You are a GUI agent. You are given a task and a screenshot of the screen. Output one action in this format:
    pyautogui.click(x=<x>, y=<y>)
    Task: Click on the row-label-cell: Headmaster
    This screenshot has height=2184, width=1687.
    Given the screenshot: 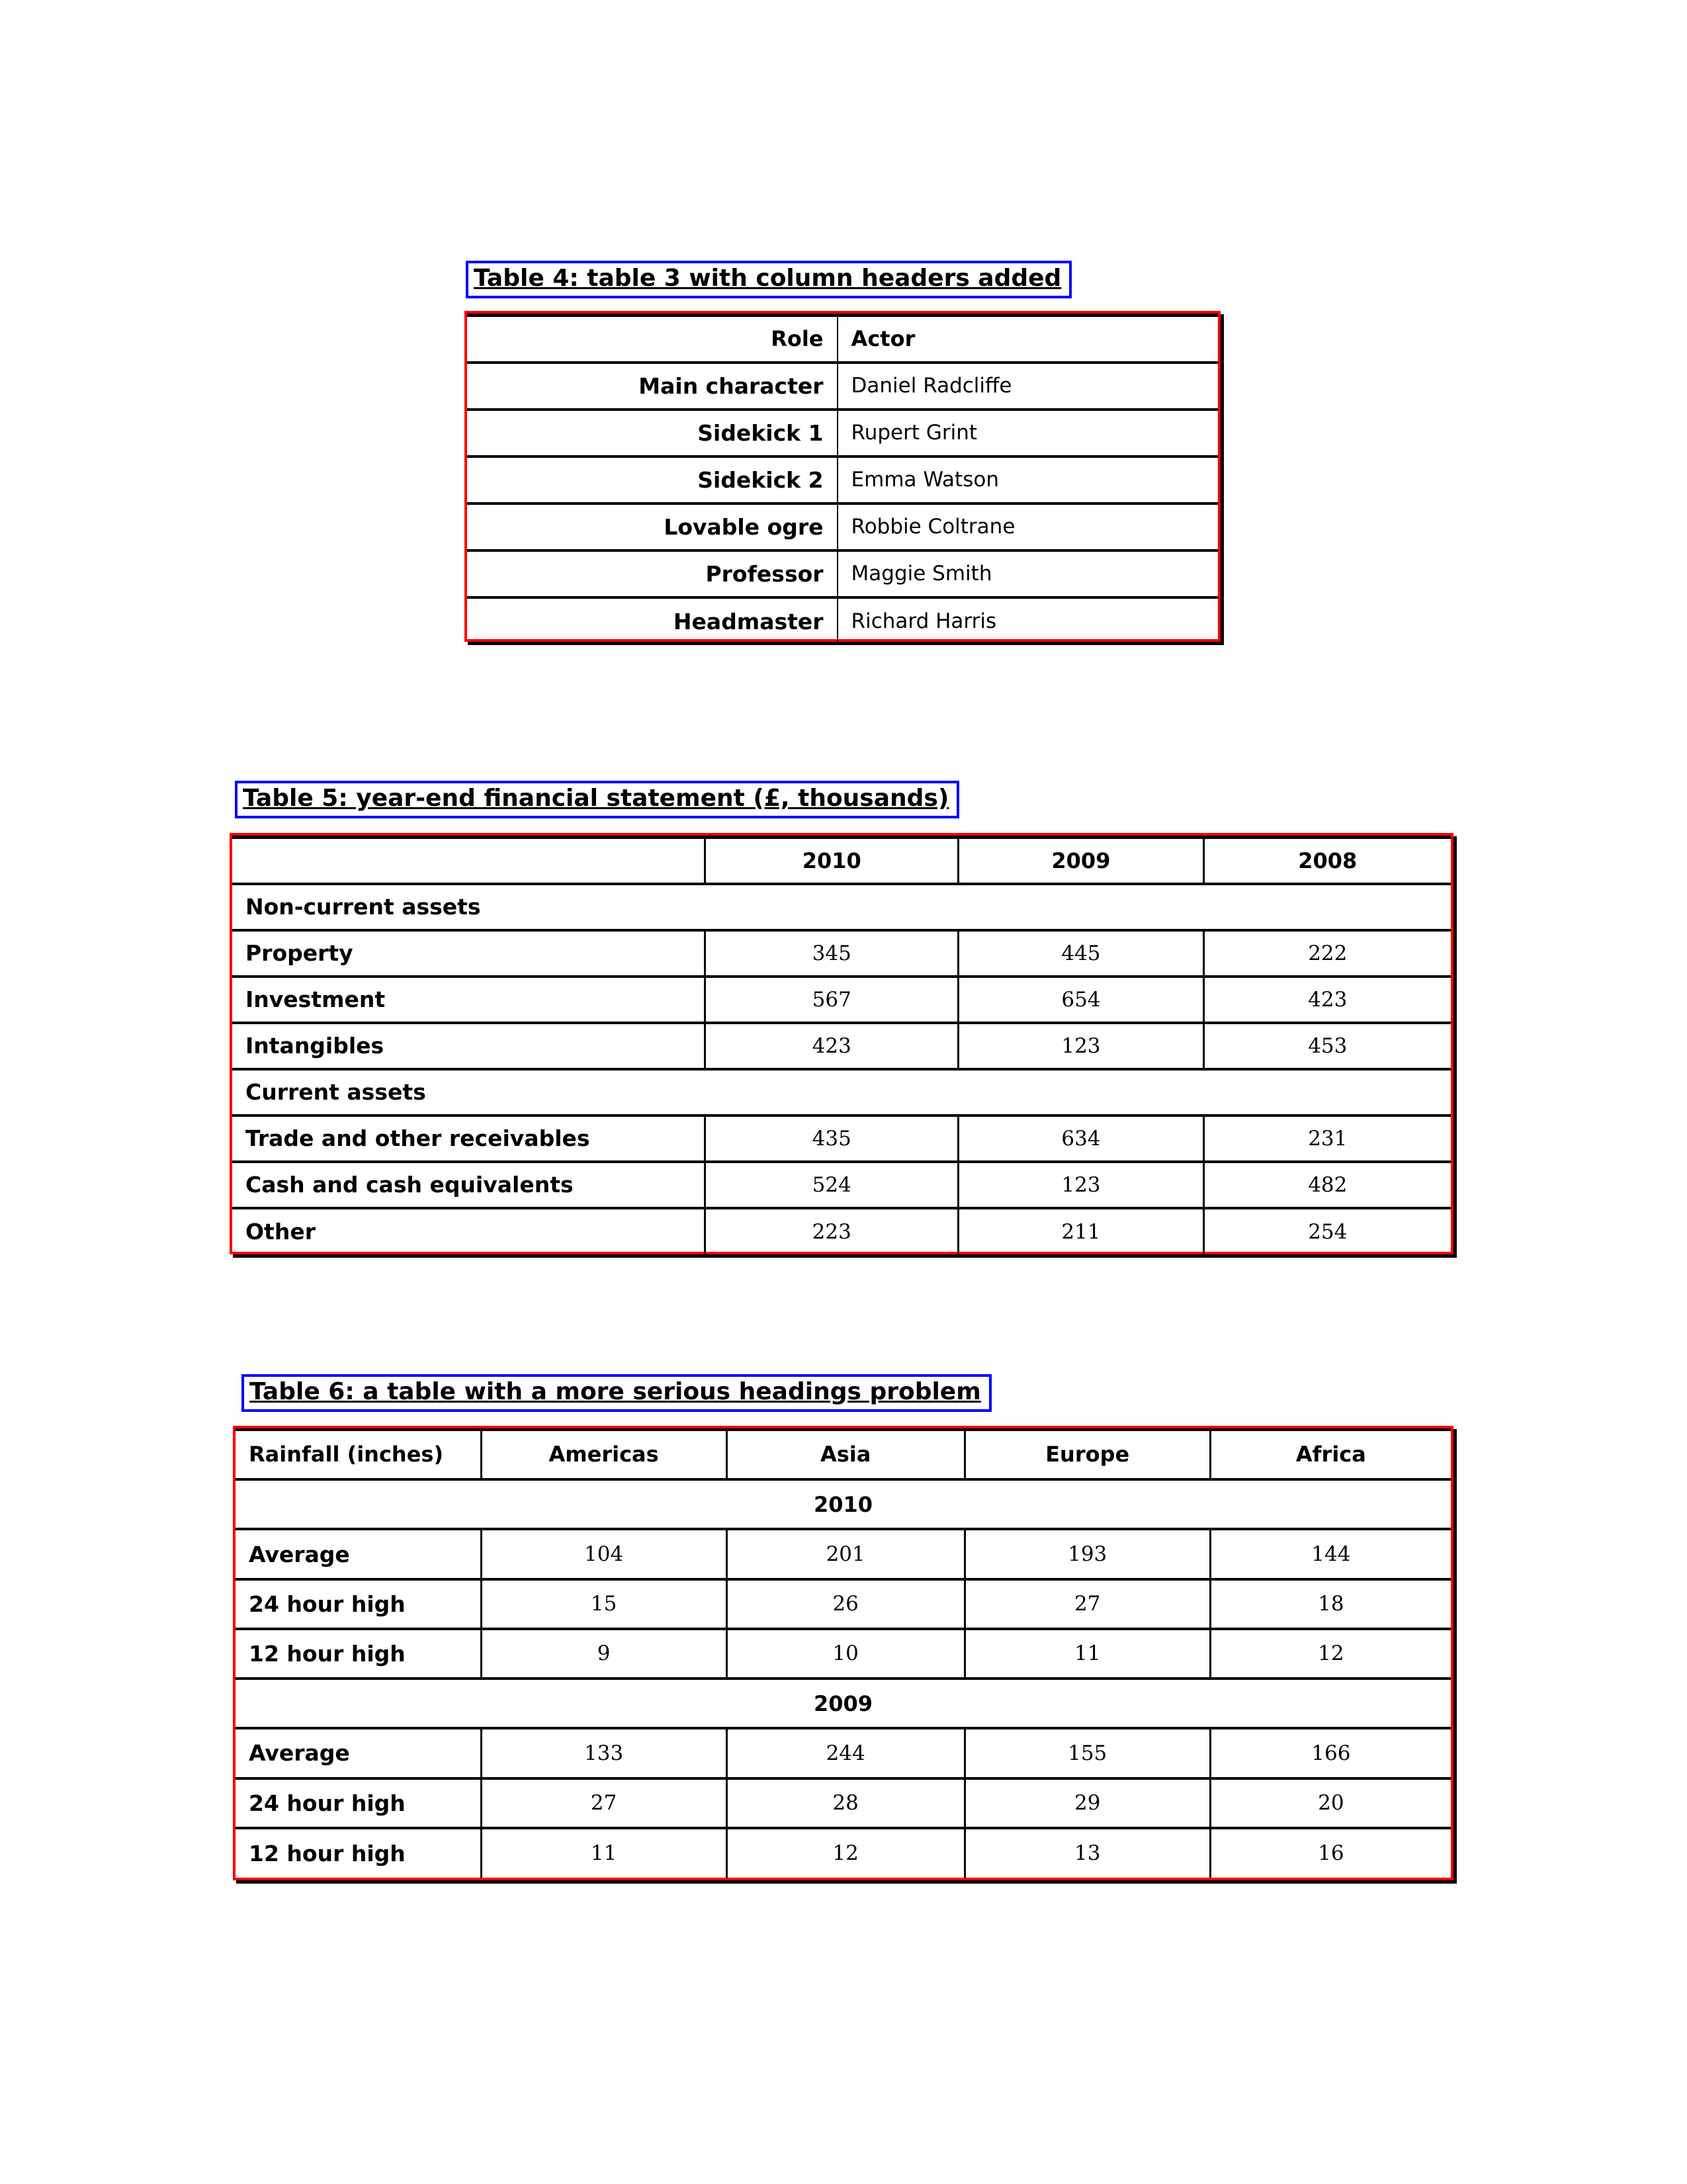 What is the action you would take?
    pyautogui.click(x=749, y=621)
    